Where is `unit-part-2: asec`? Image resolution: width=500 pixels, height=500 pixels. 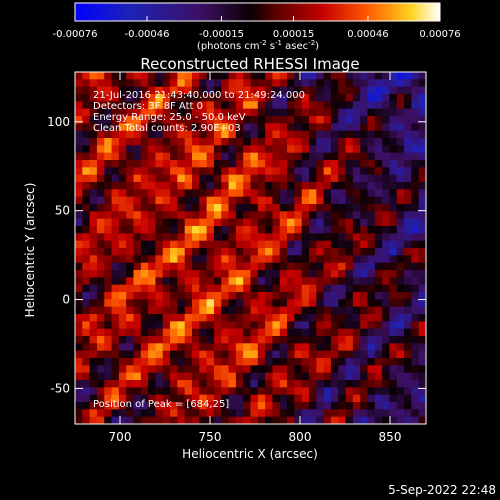
unit-part-2: asec is located at coordinates (295, 46).